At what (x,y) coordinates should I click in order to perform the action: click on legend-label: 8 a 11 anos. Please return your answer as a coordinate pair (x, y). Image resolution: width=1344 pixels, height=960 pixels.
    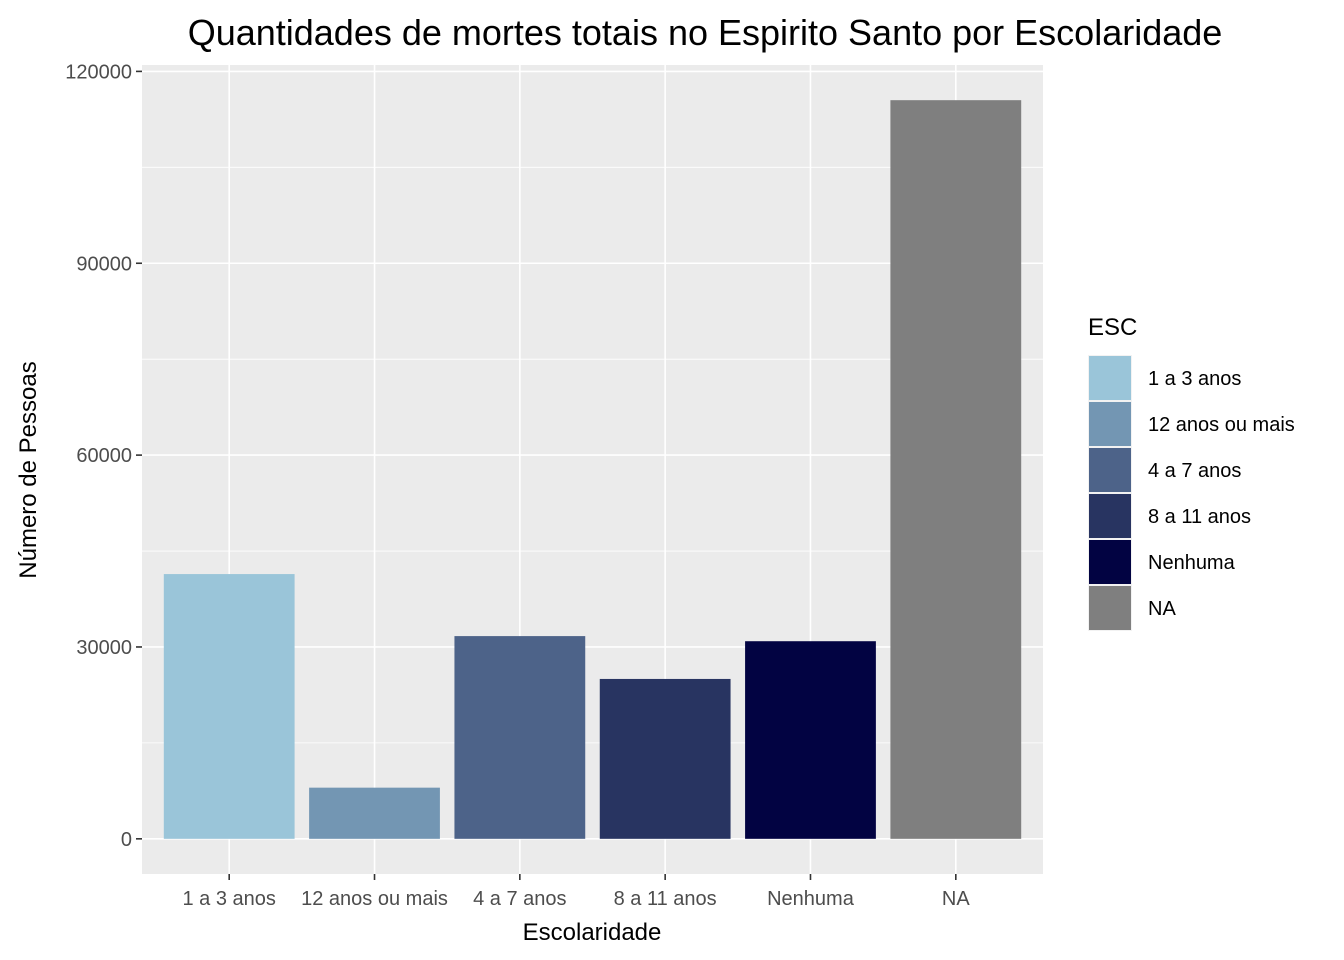
    Looking at the image, I should click on (1199, 517).